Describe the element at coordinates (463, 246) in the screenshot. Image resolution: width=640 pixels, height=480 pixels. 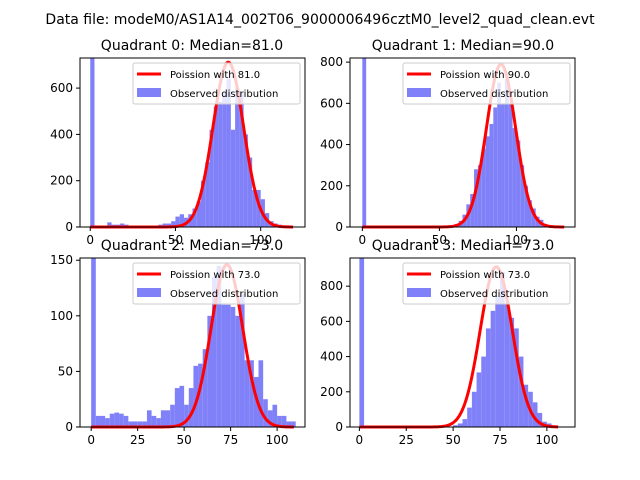
I see `quadrant-3-title: Quadrant 3: Median=73.0` at that location.